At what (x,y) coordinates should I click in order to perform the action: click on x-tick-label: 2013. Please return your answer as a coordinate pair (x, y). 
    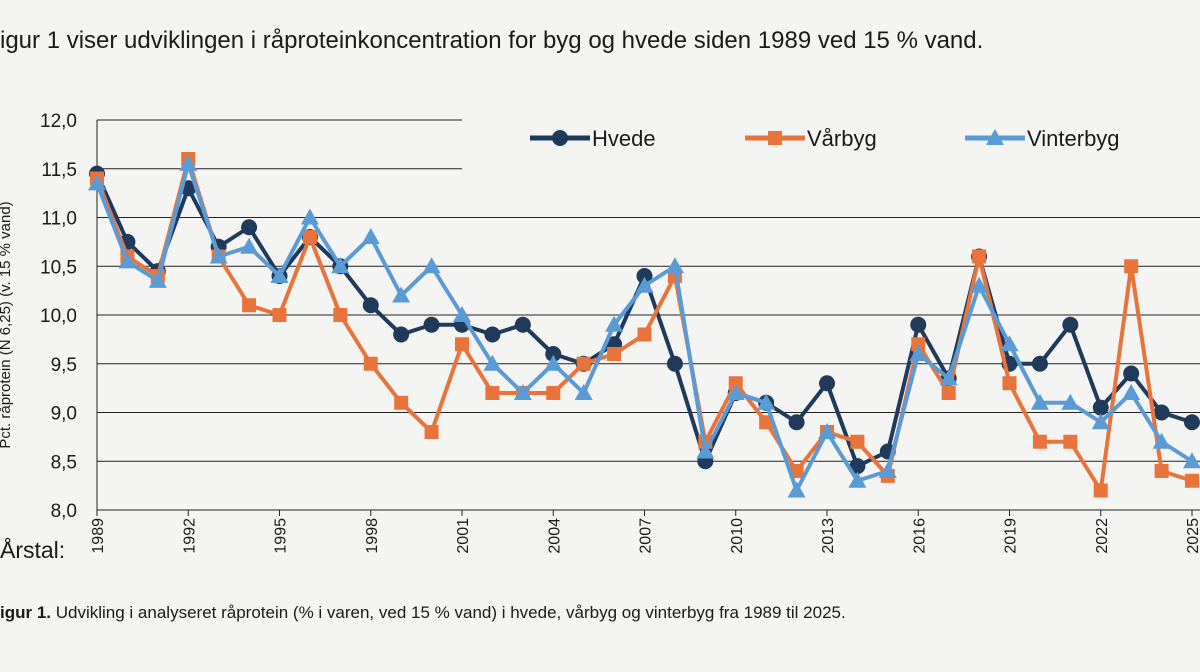
    Looking at the image, I should click on (828, 536).